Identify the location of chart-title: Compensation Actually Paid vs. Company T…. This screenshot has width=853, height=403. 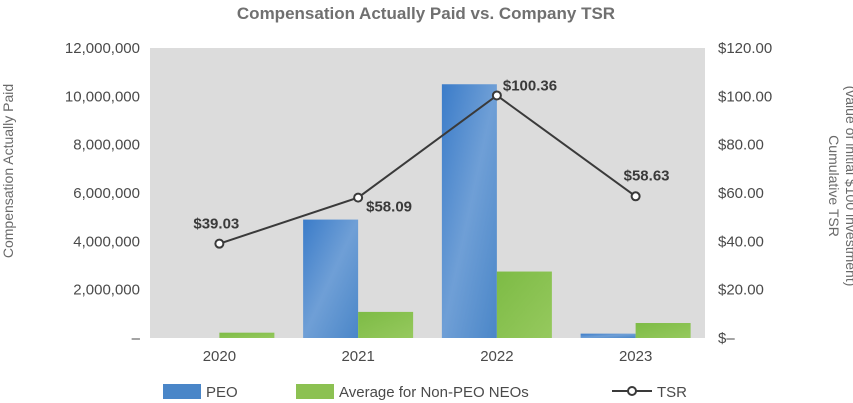
(426, 13).